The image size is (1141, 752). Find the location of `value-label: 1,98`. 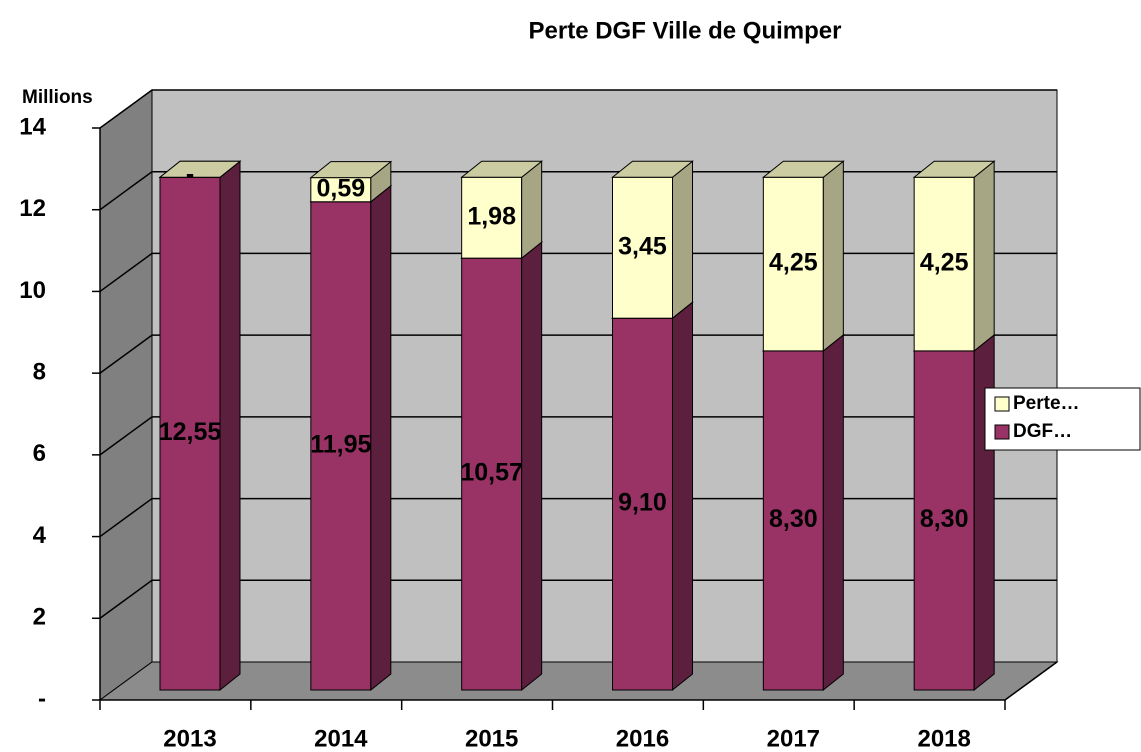

value-label: 1,98 is located at coordinates (491, 216).